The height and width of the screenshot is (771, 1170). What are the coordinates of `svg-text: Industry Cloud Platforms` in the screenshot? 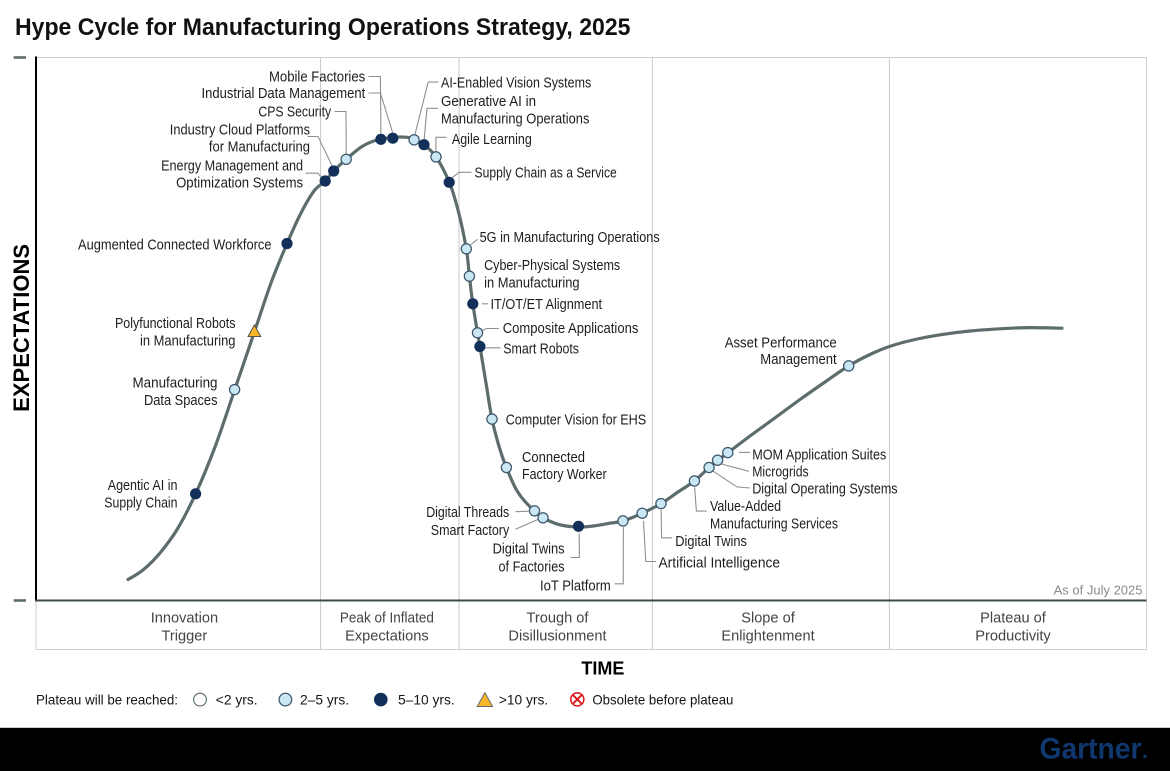 It's located at (240, 129).